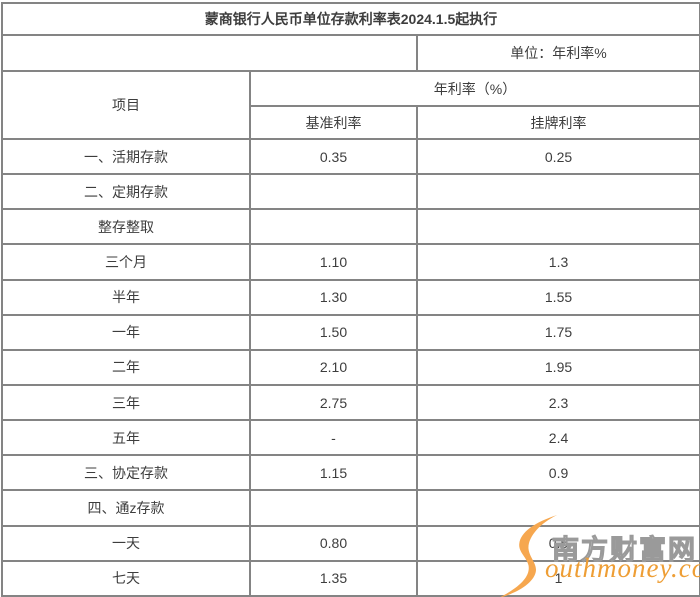  What do you see at coordinates (126, 508) in the screenshot?
I see `cell-item: 四、通z存款` at bounding box center [126, 508].